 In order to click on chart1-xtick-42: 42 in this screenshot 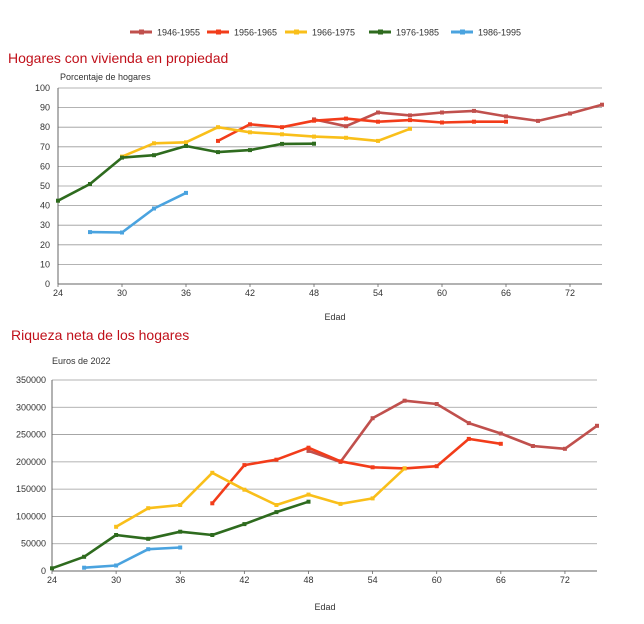, I will do `click(250, 293)`.